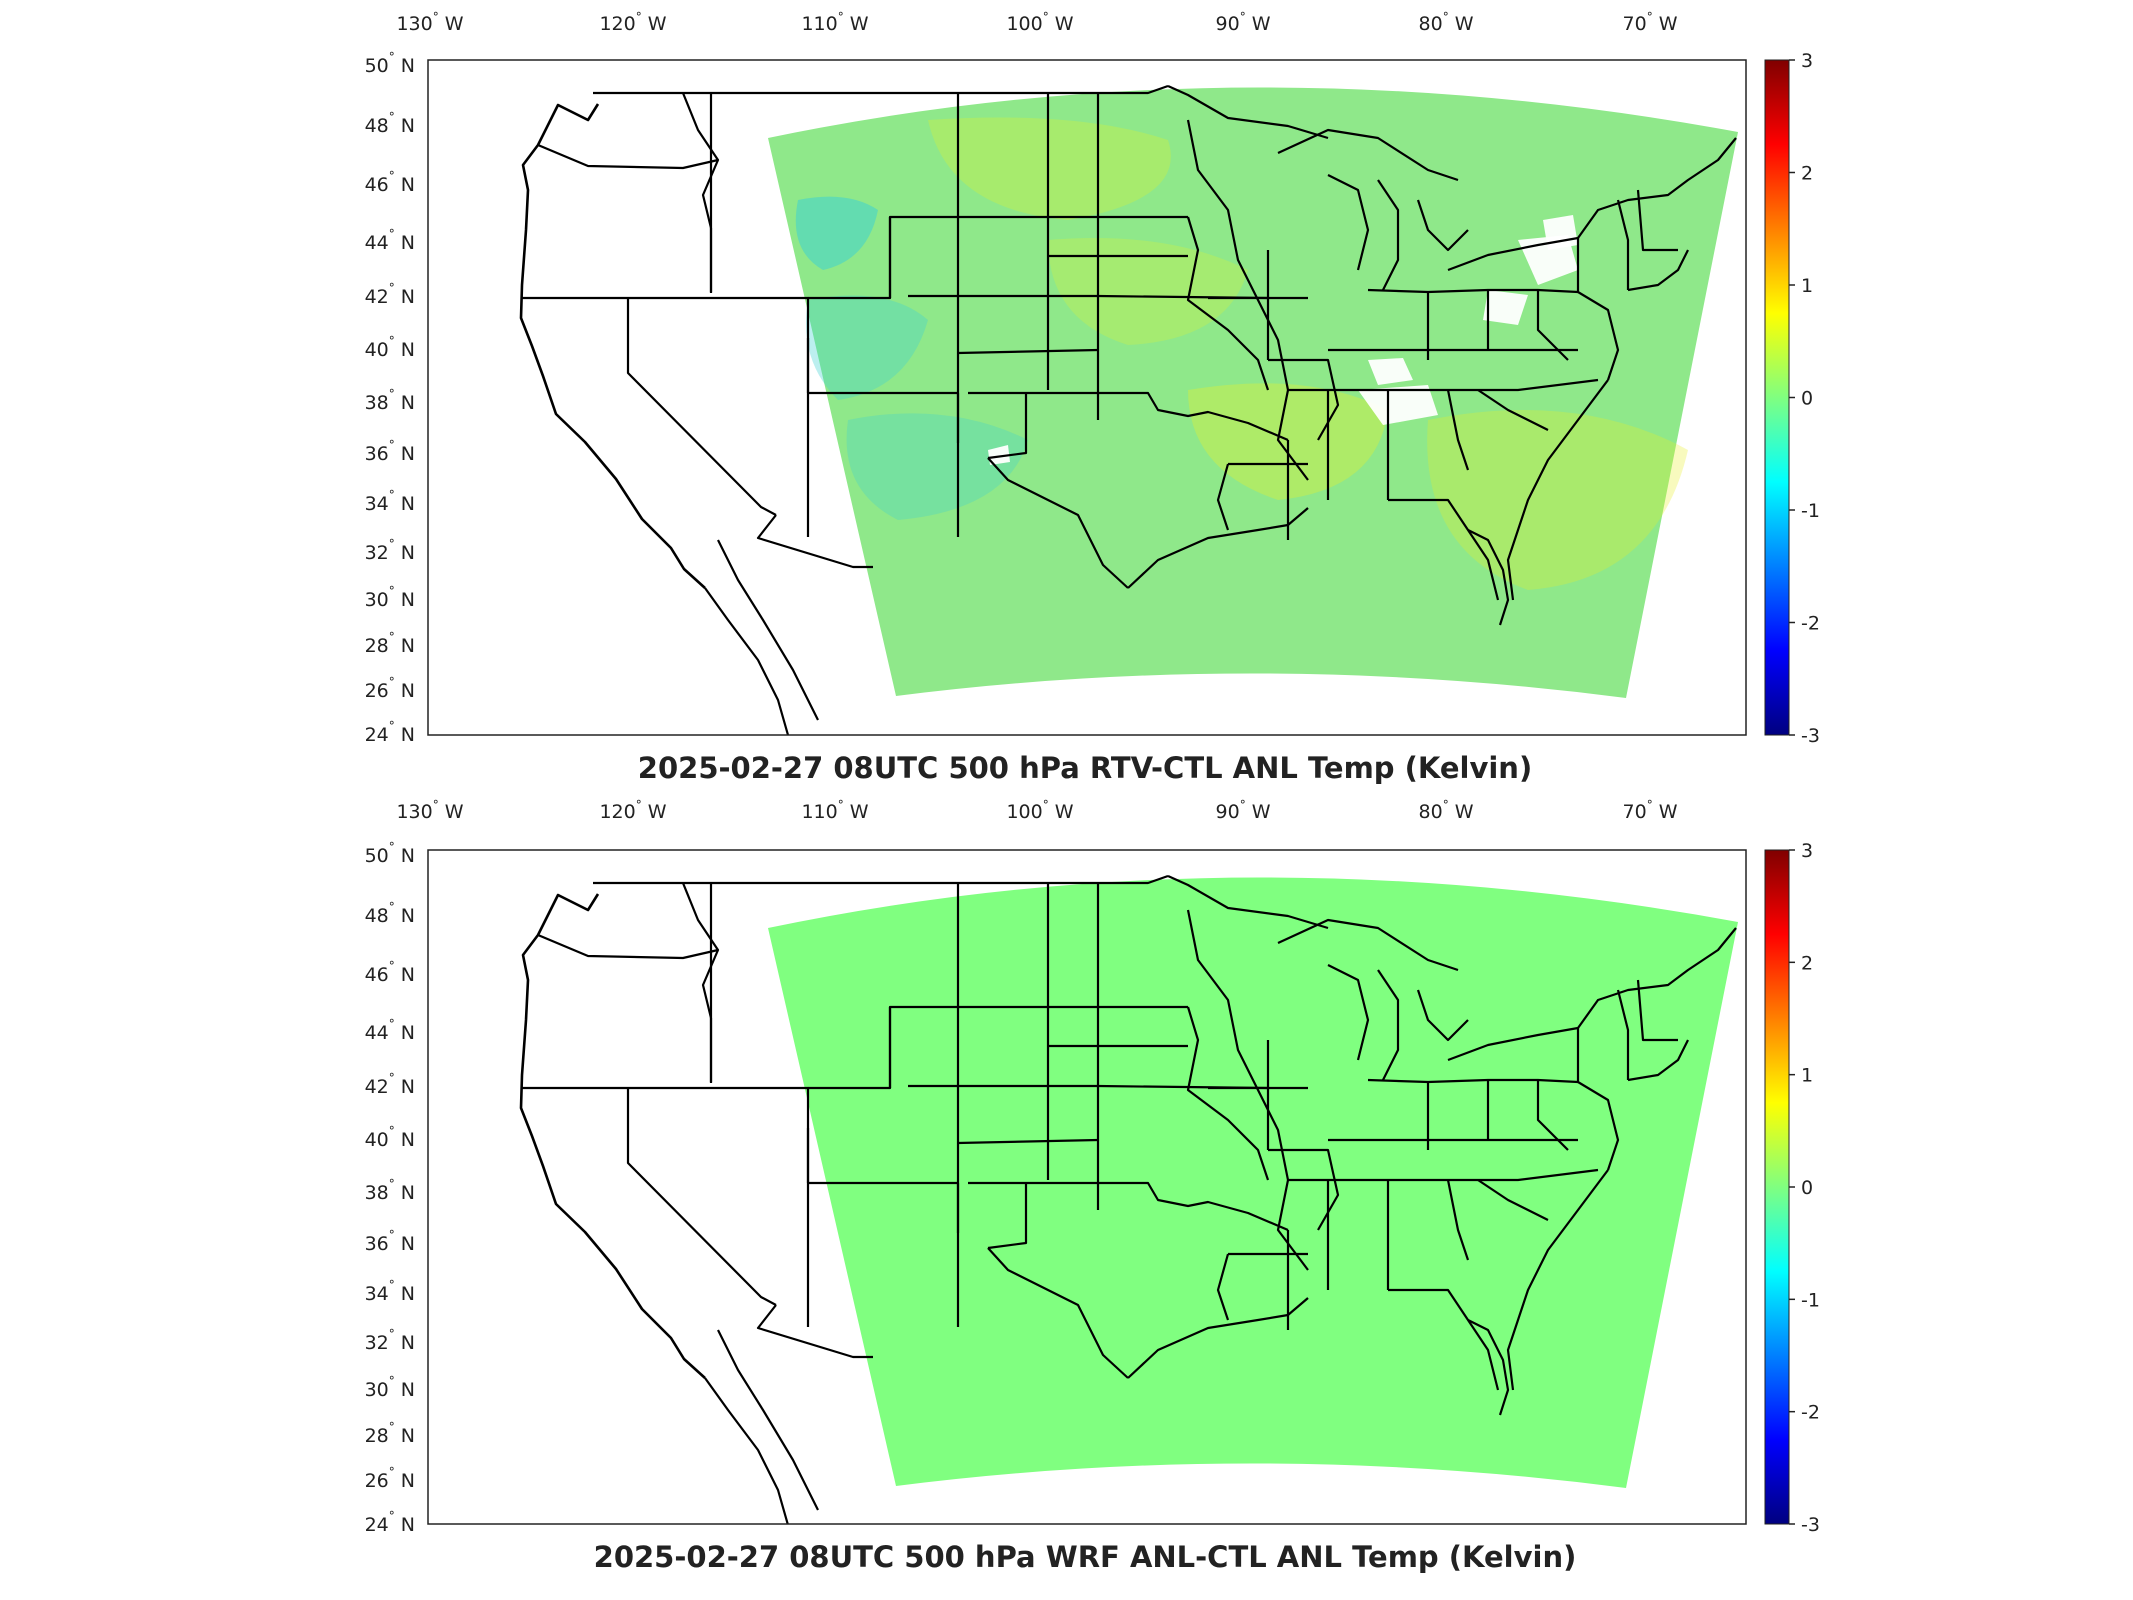 This screenshot has height=1600, width=2133. Describe the element at coordinates (1650, 810) in the screenshot. I see `longitude-tick-label: 70° W` at that location.